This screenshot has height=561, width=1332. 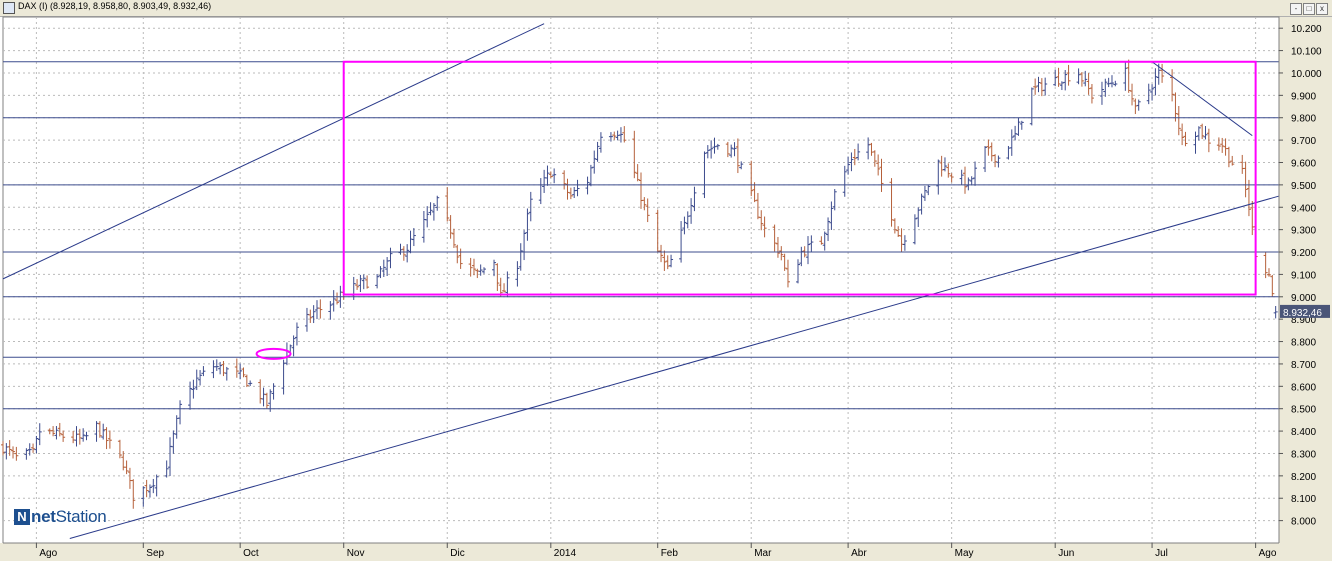 What do you see at coordinates (1303, 275) in the screenshot?
I see `y-tick-label: 9.100` at bounding box center [1303, 275].